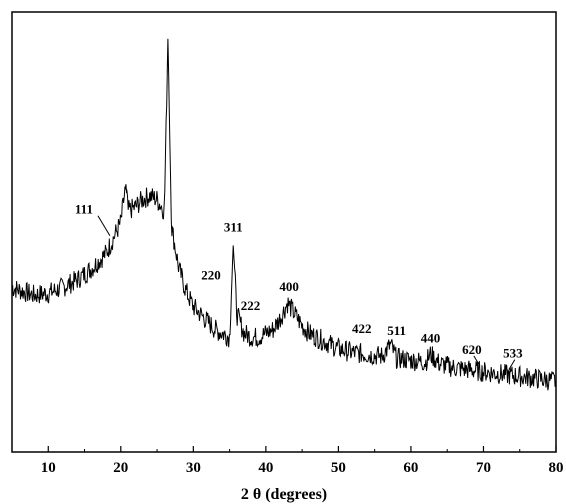 This screenshot has width=566, height=504. Describe the element at coordinates (48, 468) in the screenshot. I see `x-tick-label: 10` at that location.